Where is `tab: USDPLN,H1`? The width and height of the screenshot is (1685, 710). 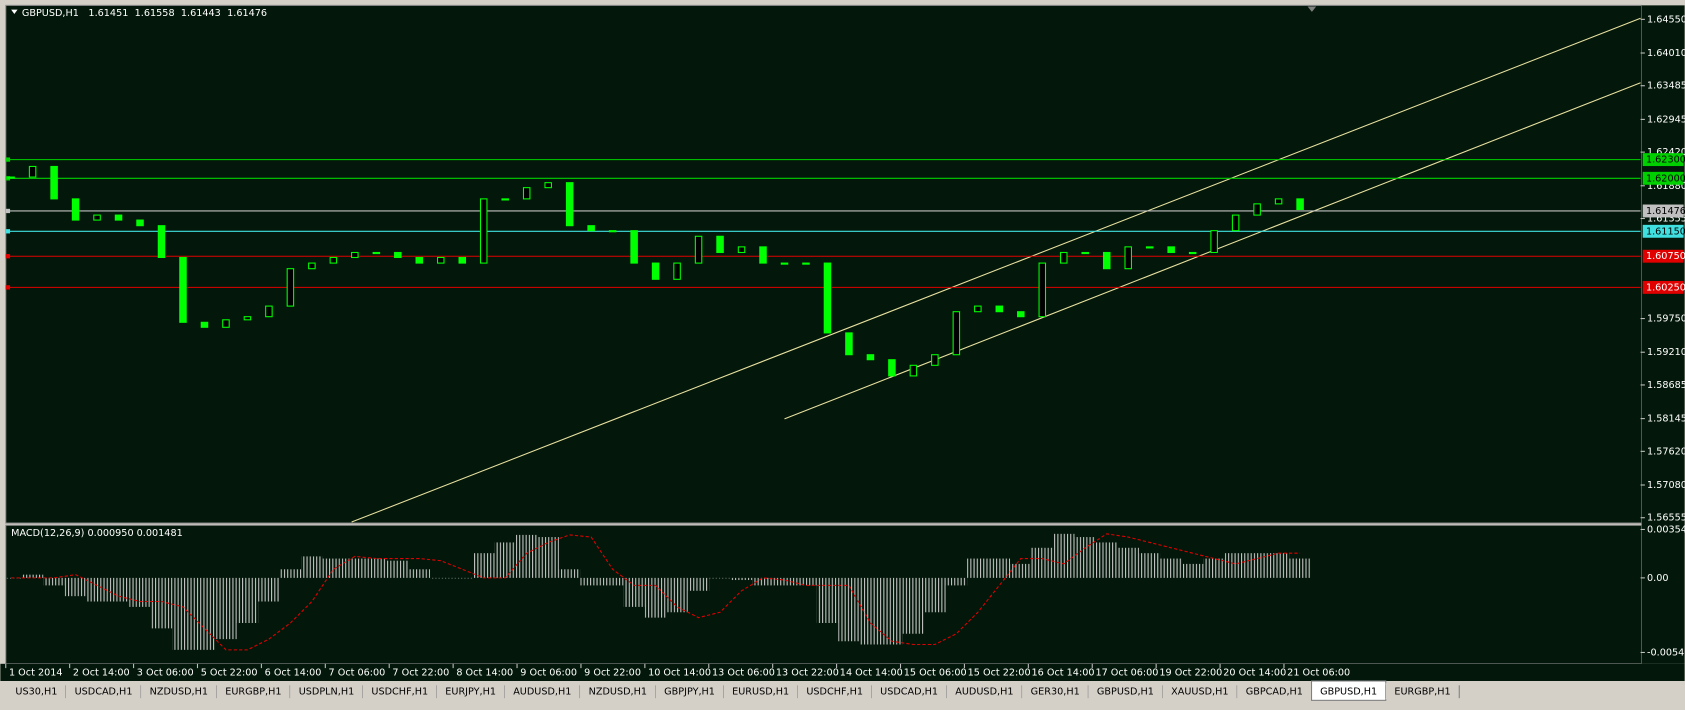 tab: USDPLN,H1 is located at coordinates (327, 691).